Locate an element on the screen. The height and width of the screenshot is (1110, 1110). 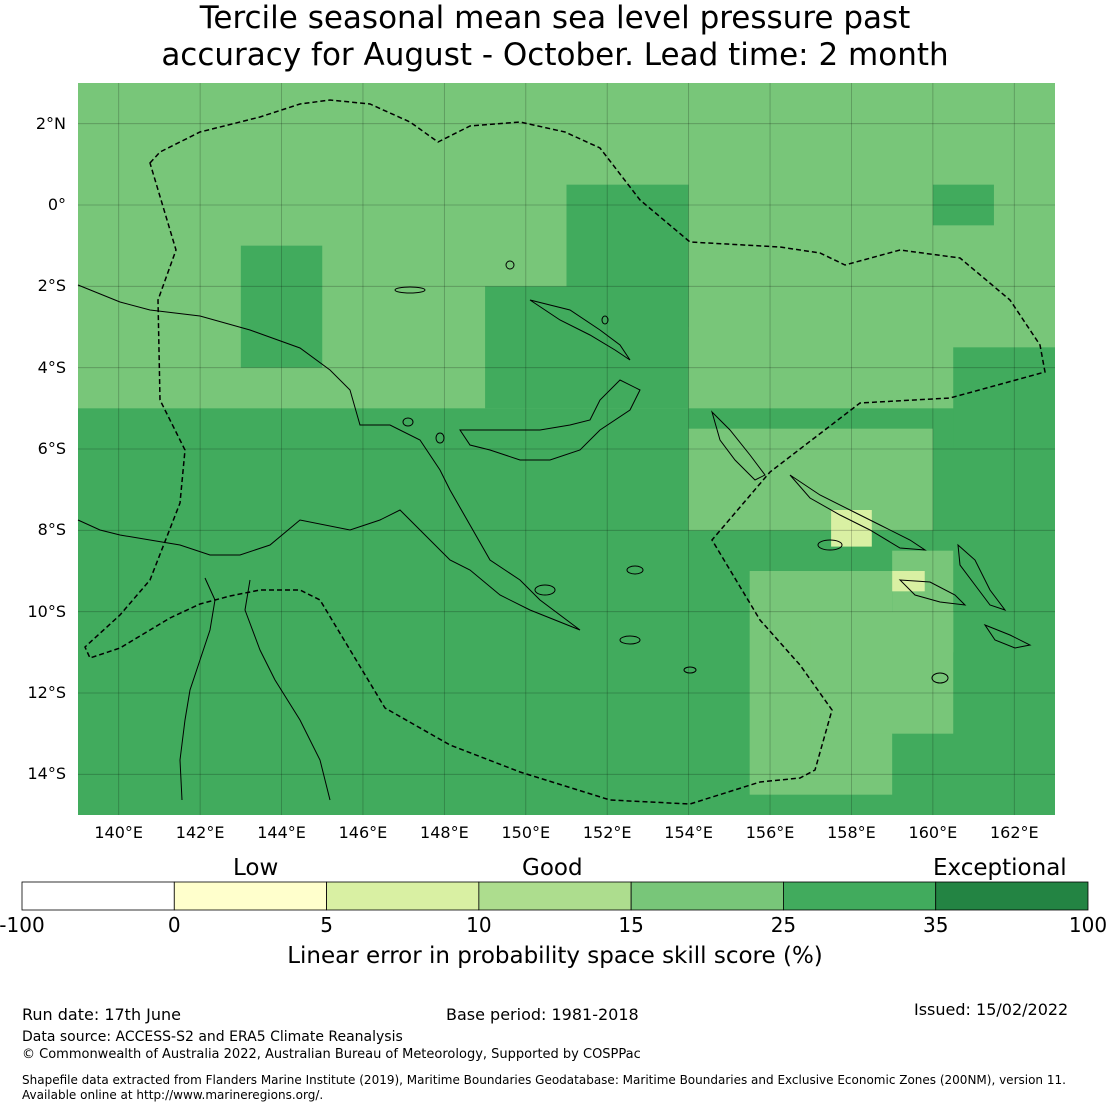
new-britain-coastline is located at coordinates (550, 420).